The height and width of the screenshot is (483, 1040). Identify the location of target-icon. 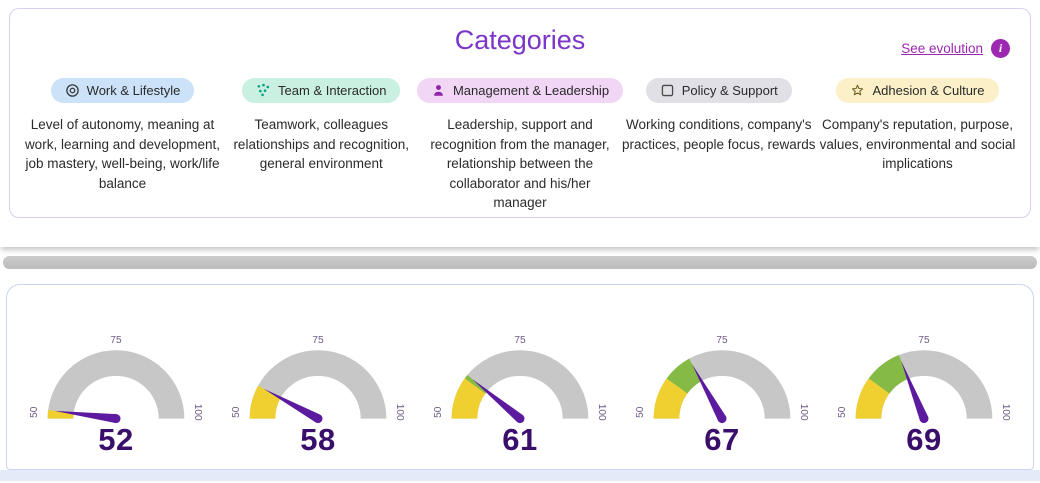
(72, 90).